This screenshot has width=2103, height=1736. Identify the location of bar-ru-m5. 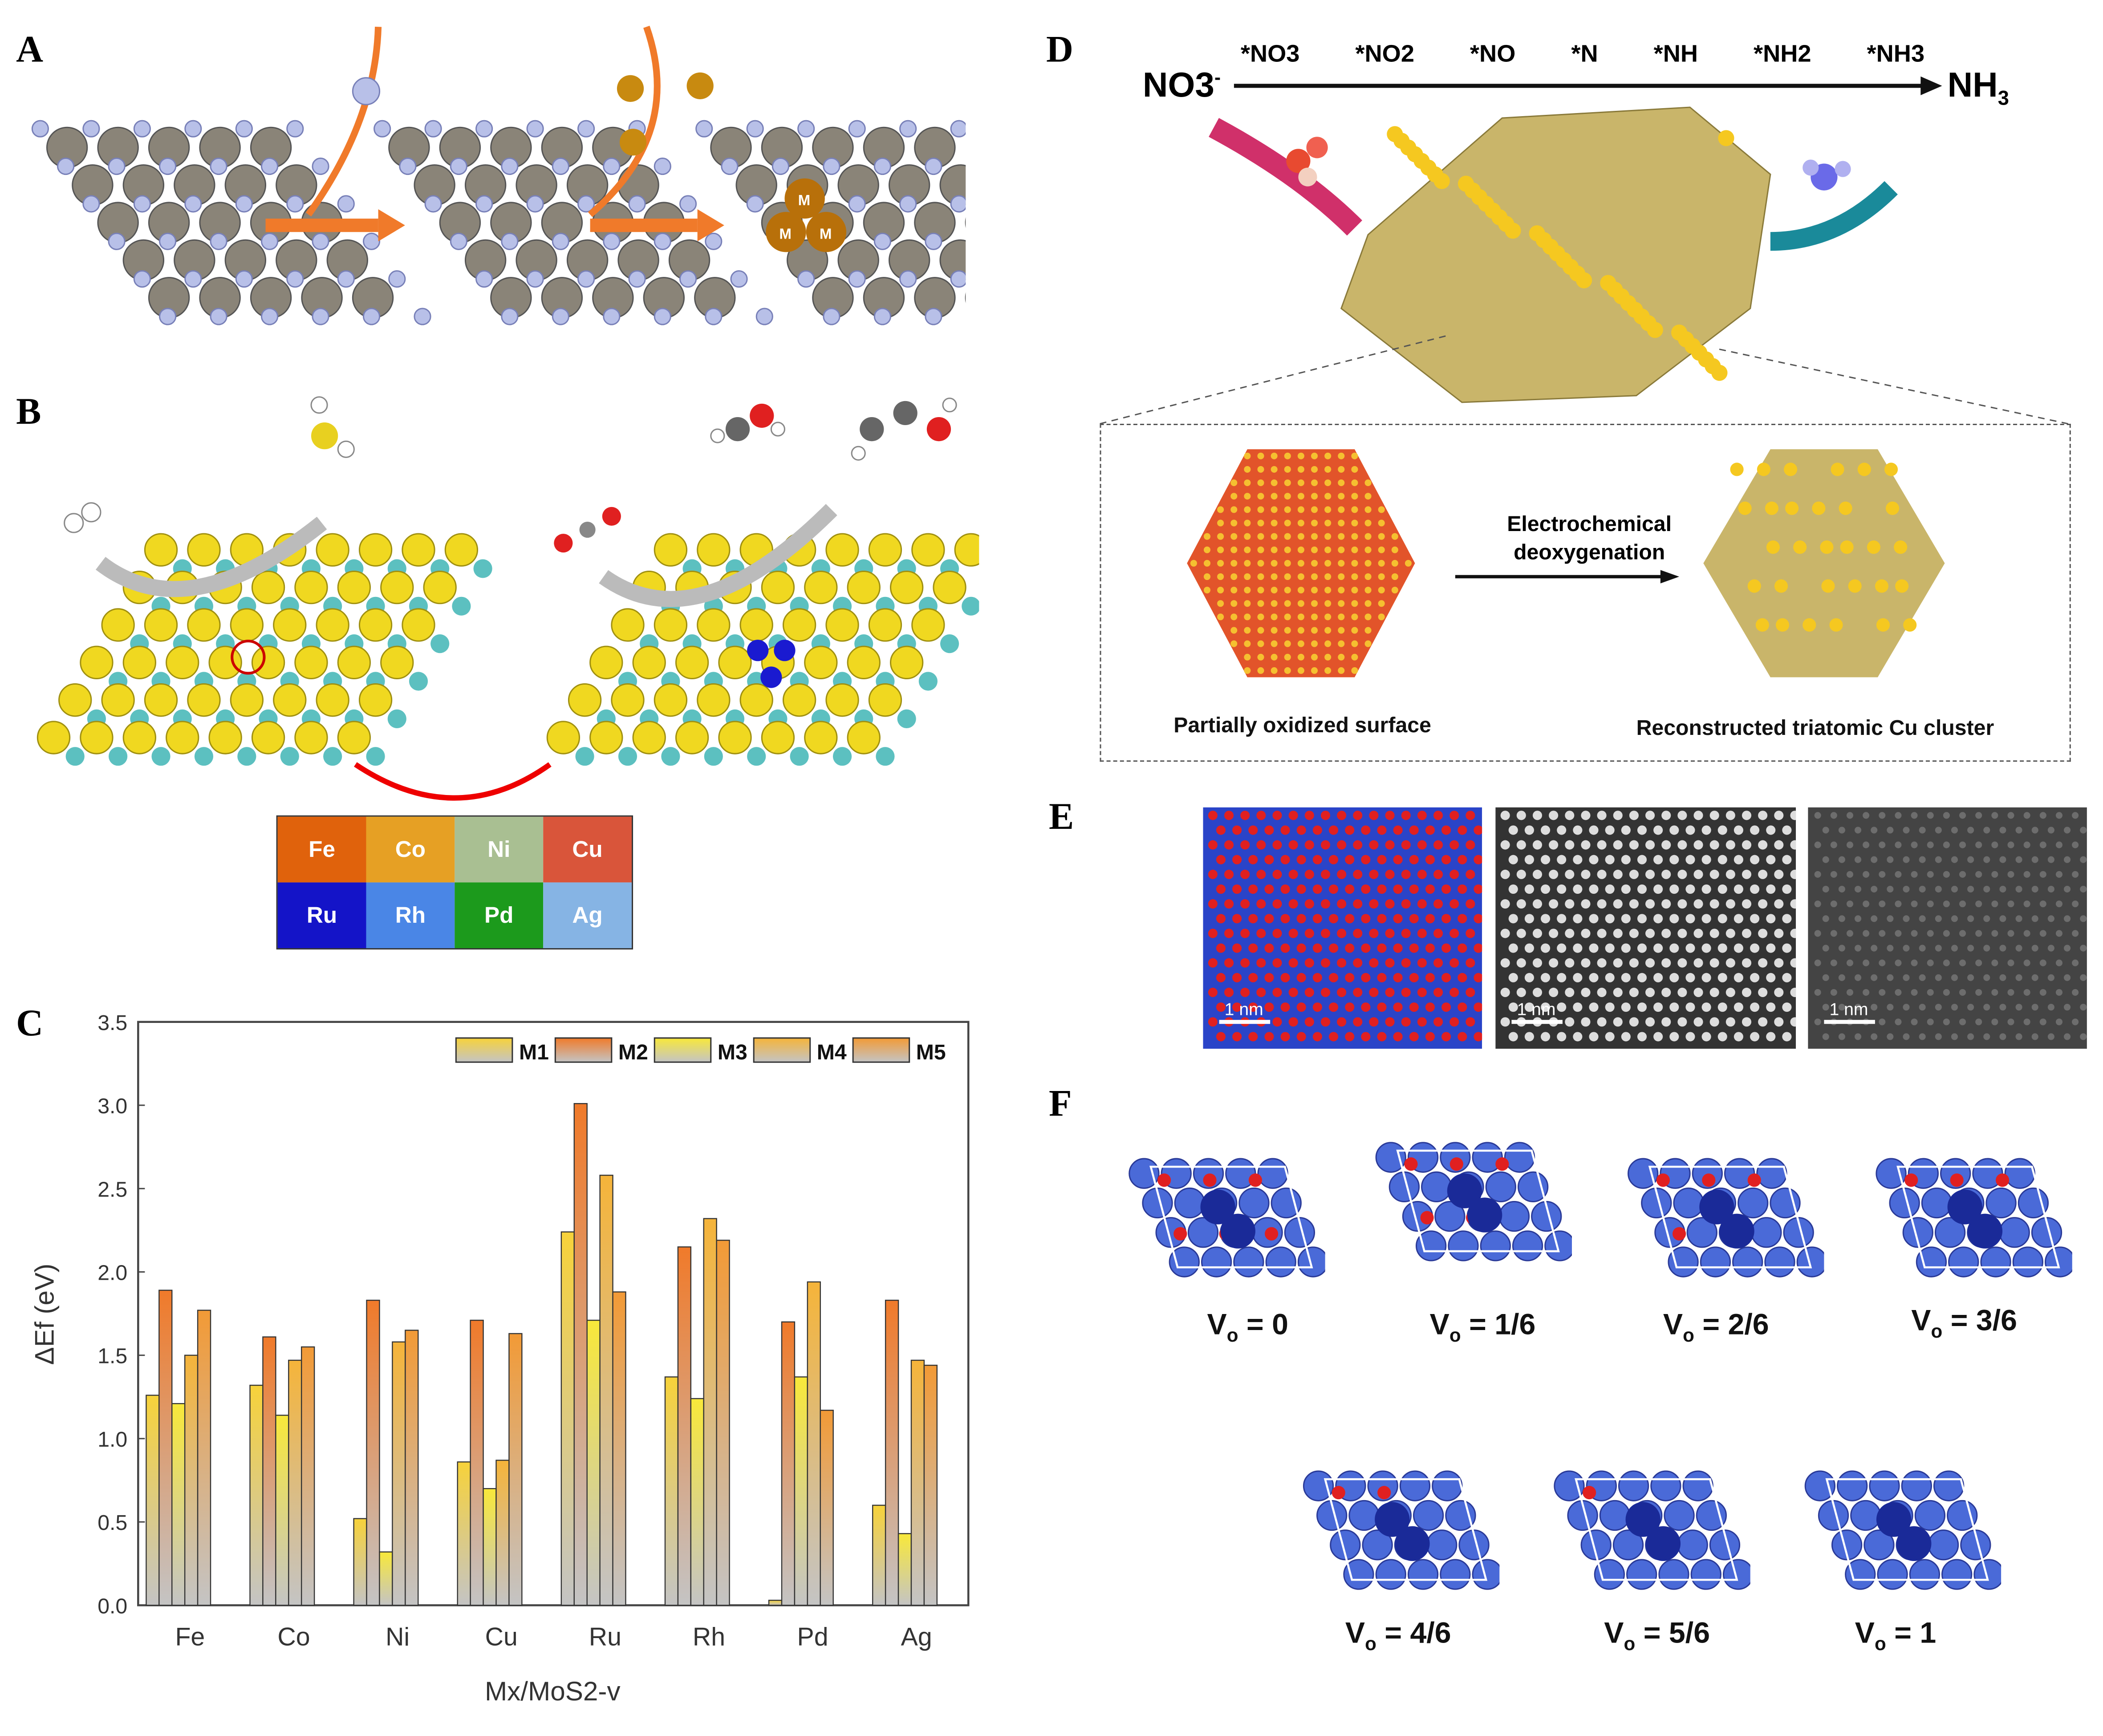
(619, 1448).